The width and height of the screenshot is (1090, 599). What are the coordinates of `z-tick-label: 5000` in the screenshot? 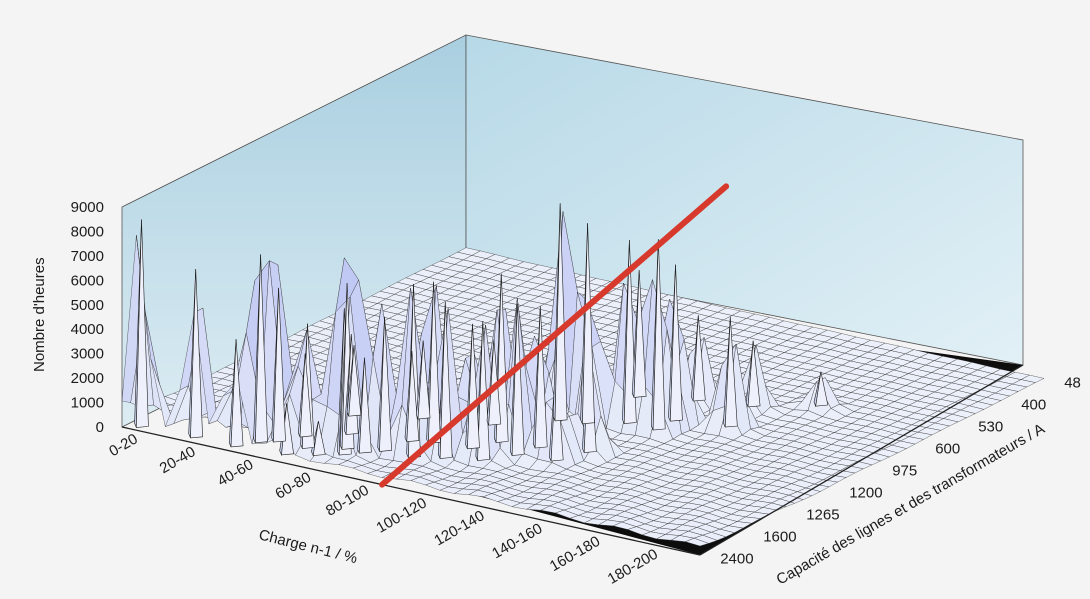 It's located at (87, 305).